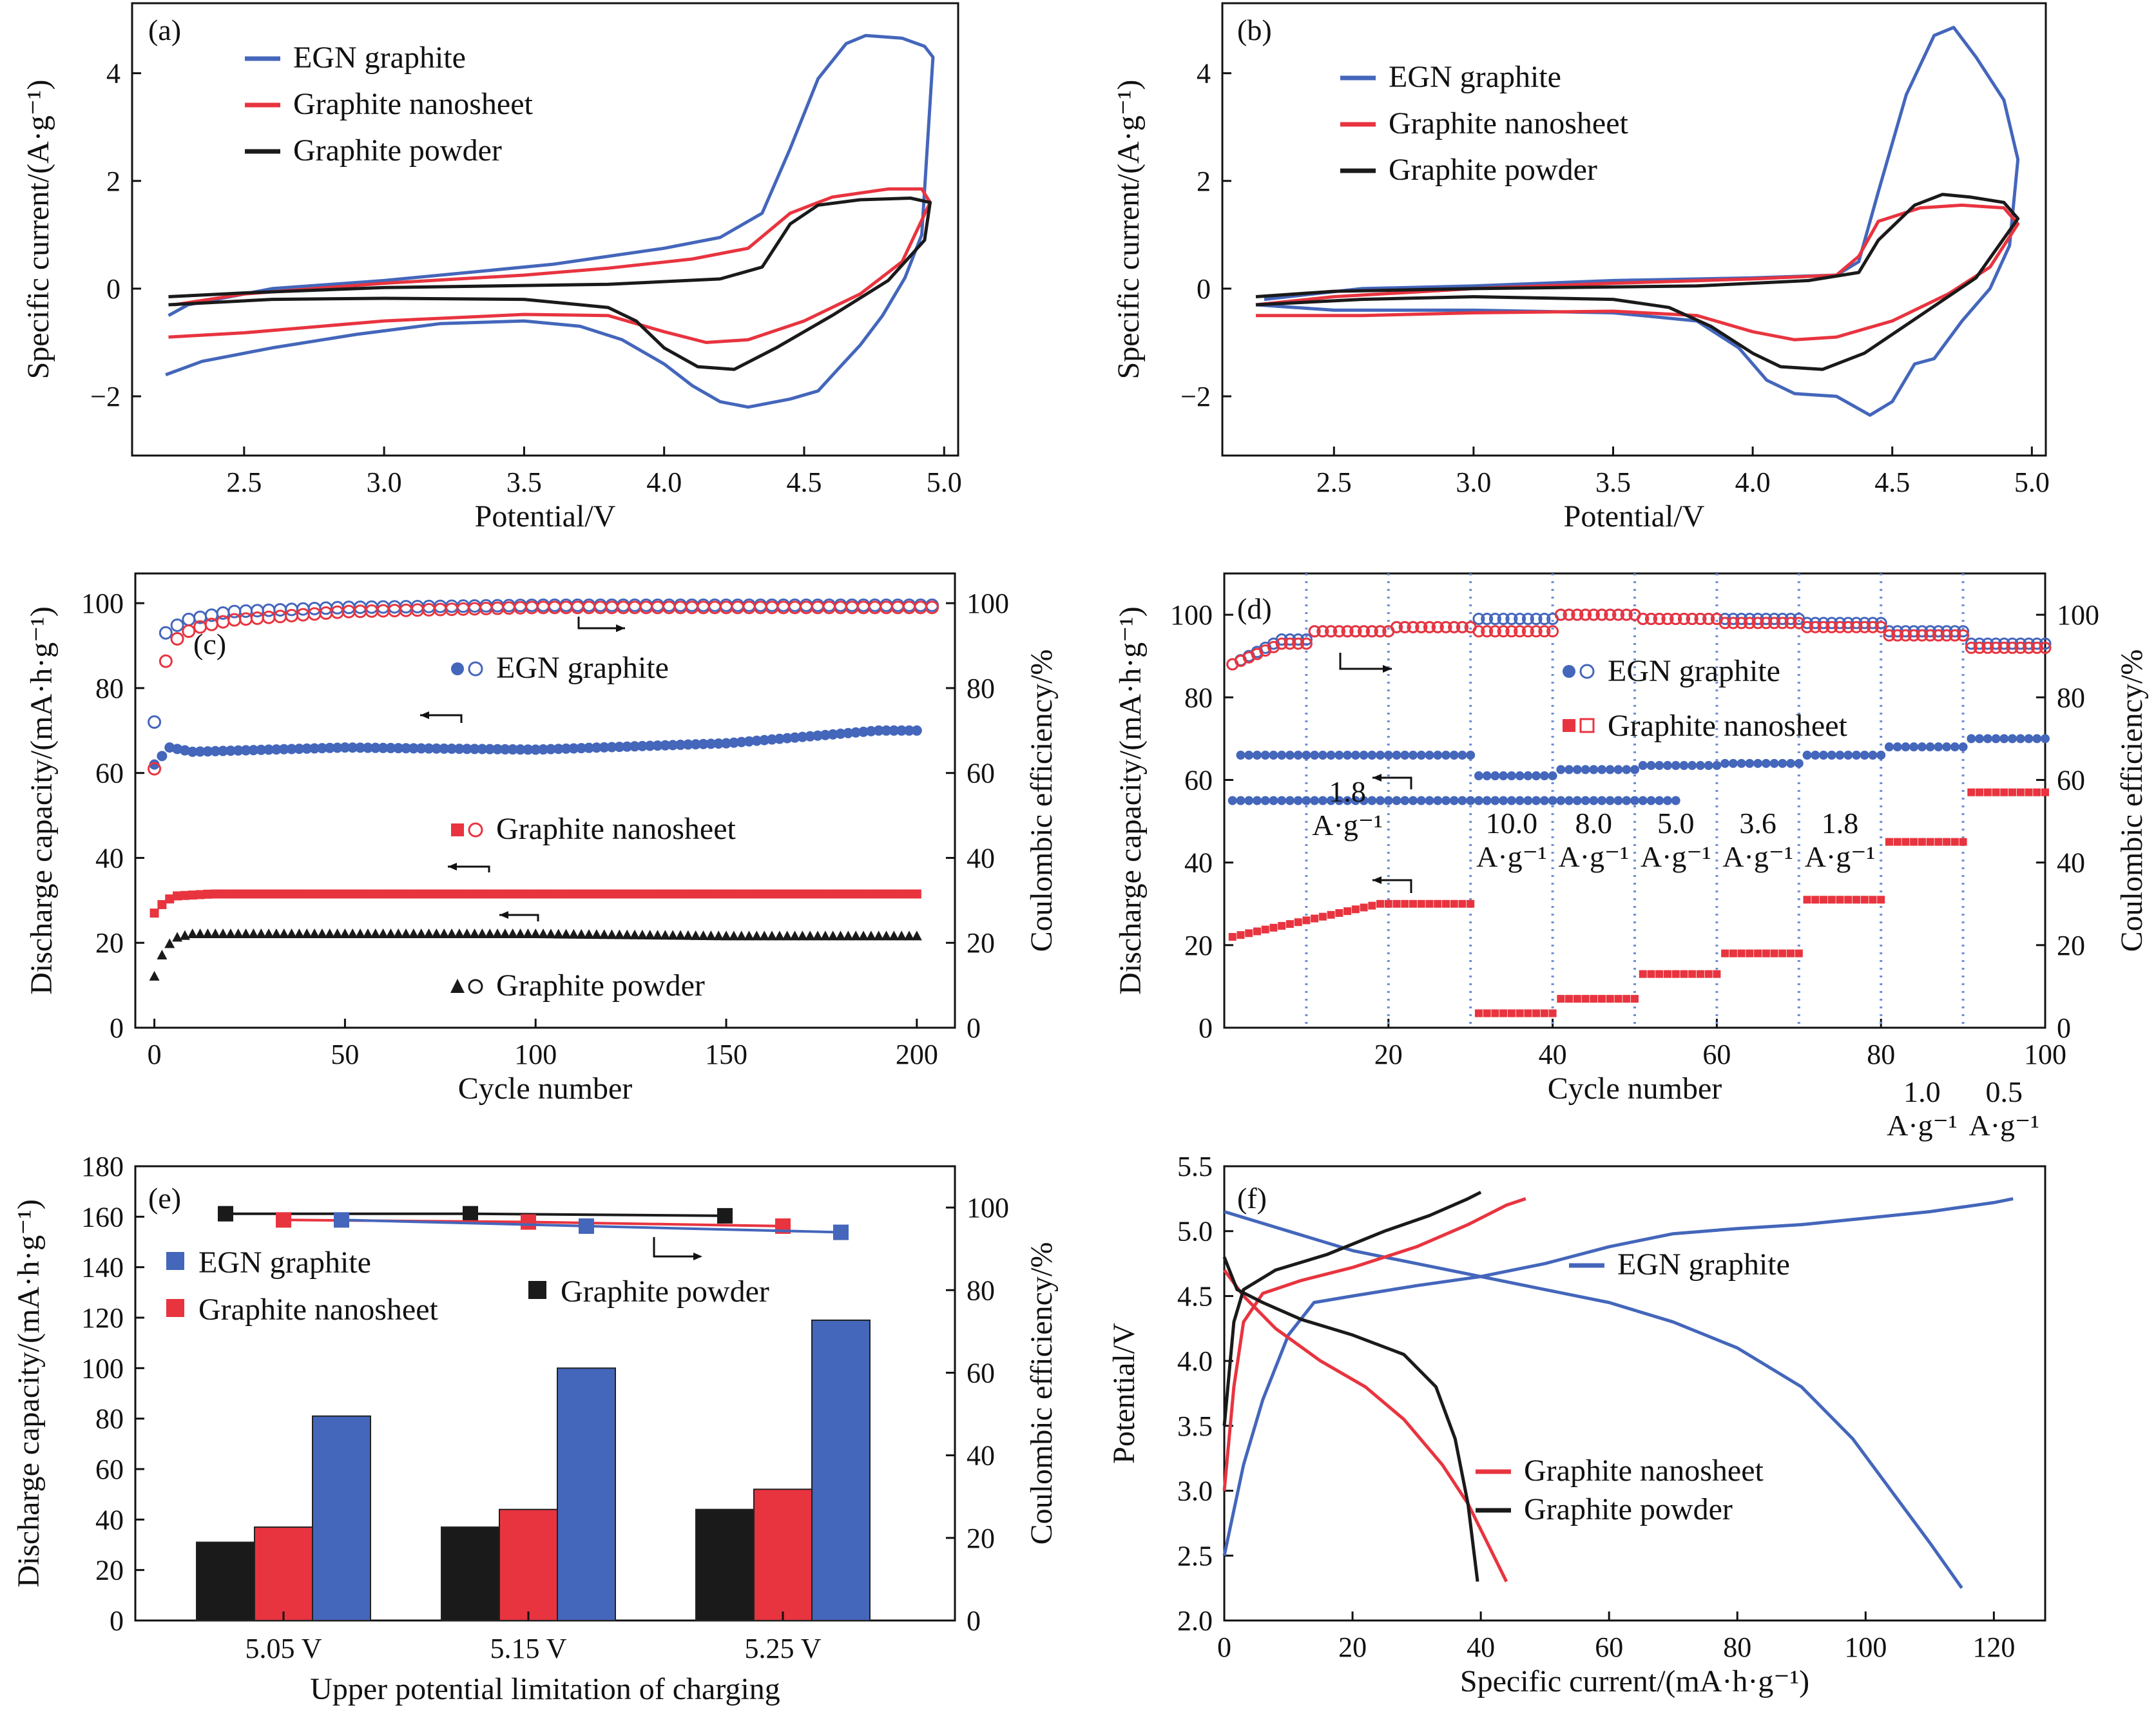 The image size is (2156, 1712). What do you see at coordinates (1994, 1647) in the screenshot?
I see `x-tick-label: 120` at bounding box center [1994, 1647].